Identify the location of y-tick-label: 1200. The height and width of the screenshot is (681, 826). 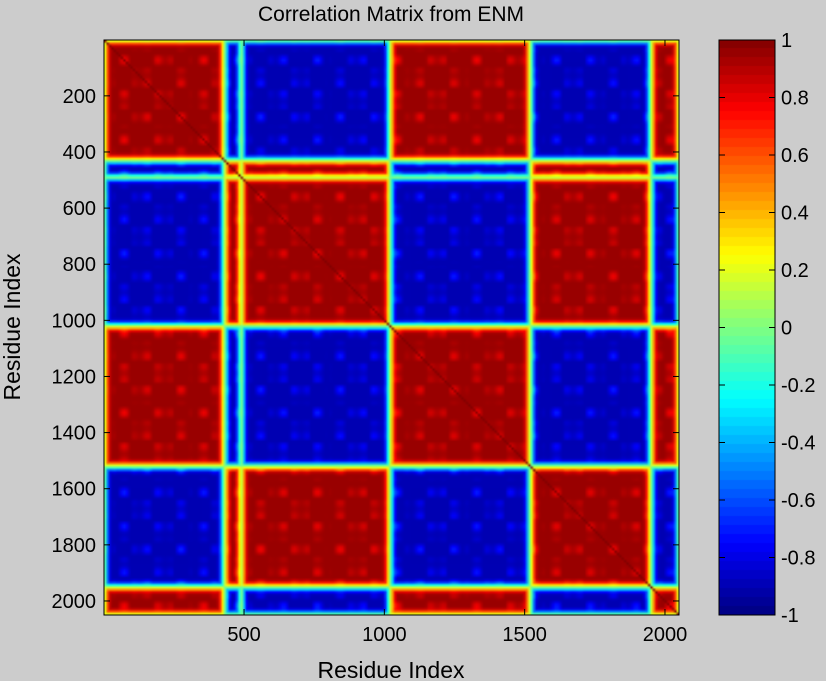
(74, 377).